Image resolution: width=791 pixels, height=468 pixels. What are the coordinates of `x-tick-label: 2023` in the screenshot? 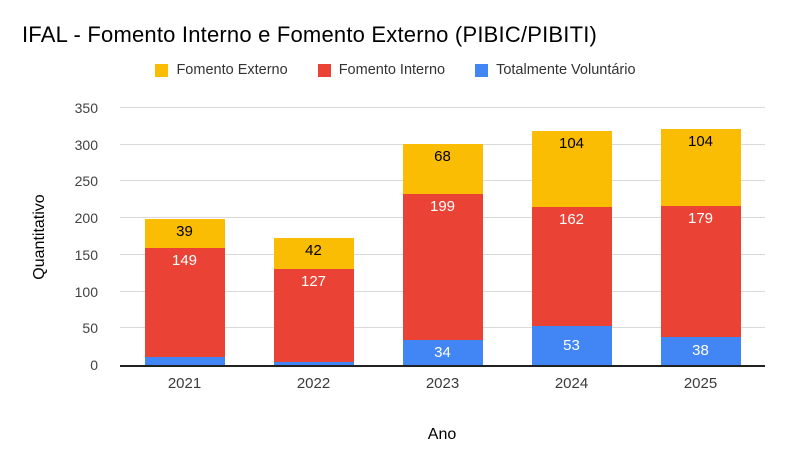 It's located at (442, 383).